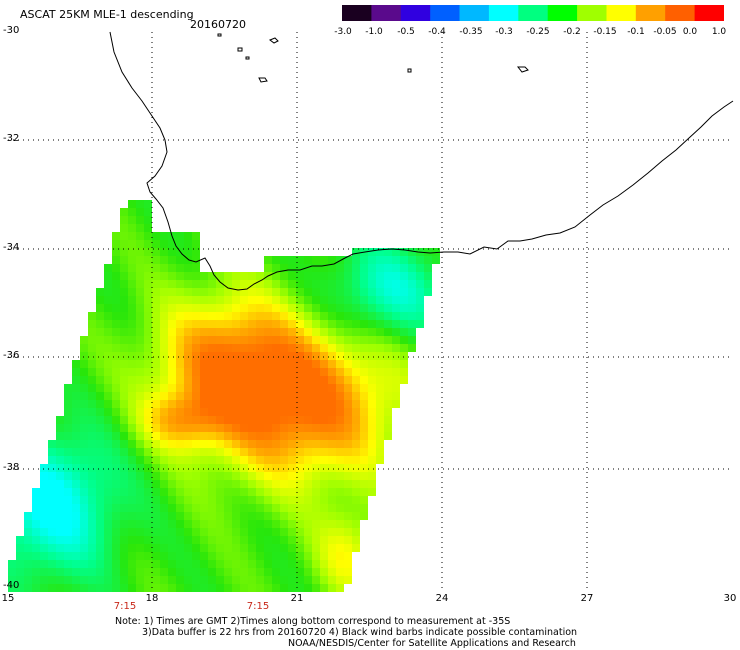  I want to click on colorbar-tick-label: -1.0, so click(374, 32).